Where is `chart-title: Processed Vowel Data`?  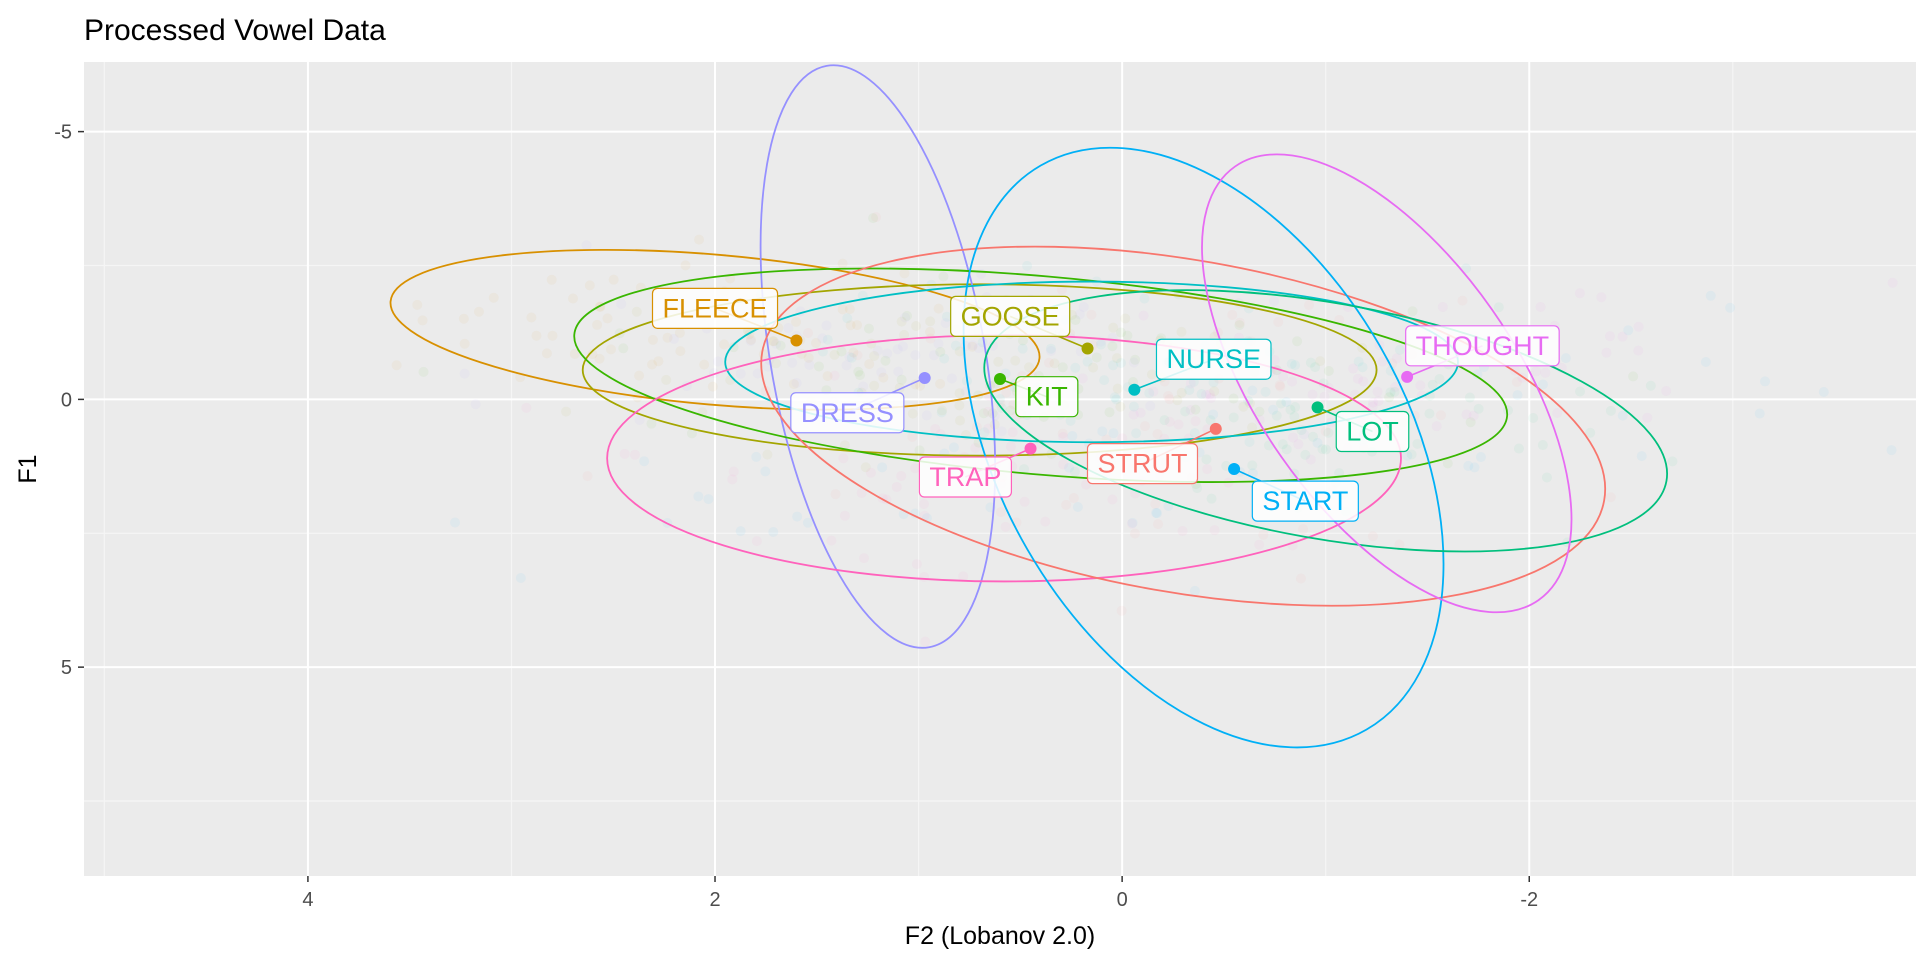
chart-title: Processed Vowel Data is located at coordinates (235, 30).